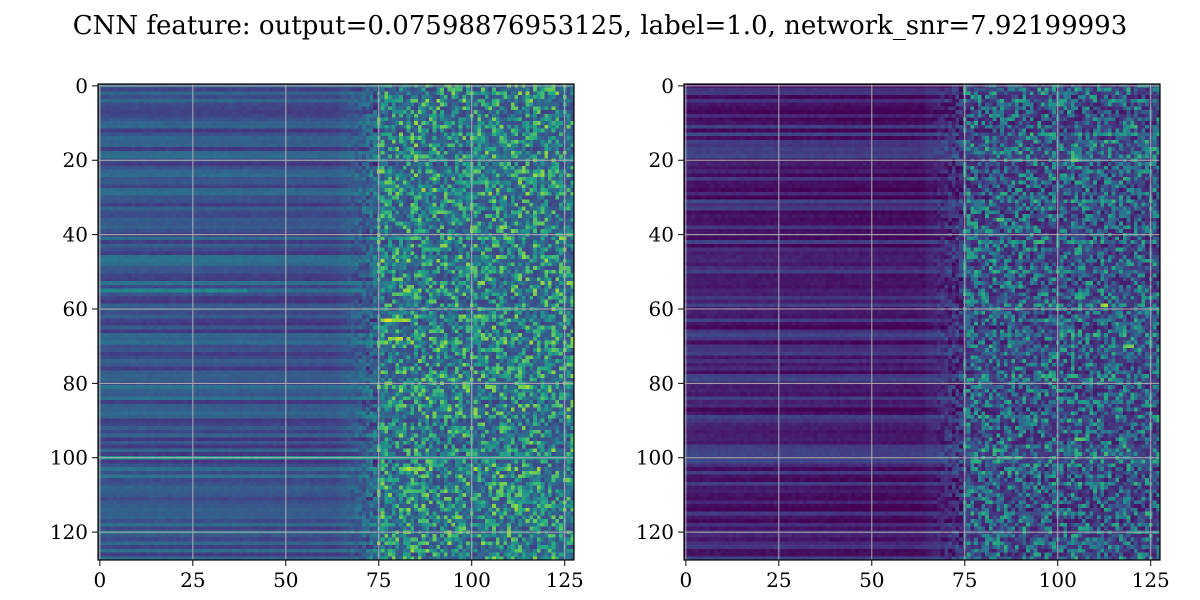  I want to click on y-axis-right: 0 20 40 60 80 100 120, so click(660, 309).